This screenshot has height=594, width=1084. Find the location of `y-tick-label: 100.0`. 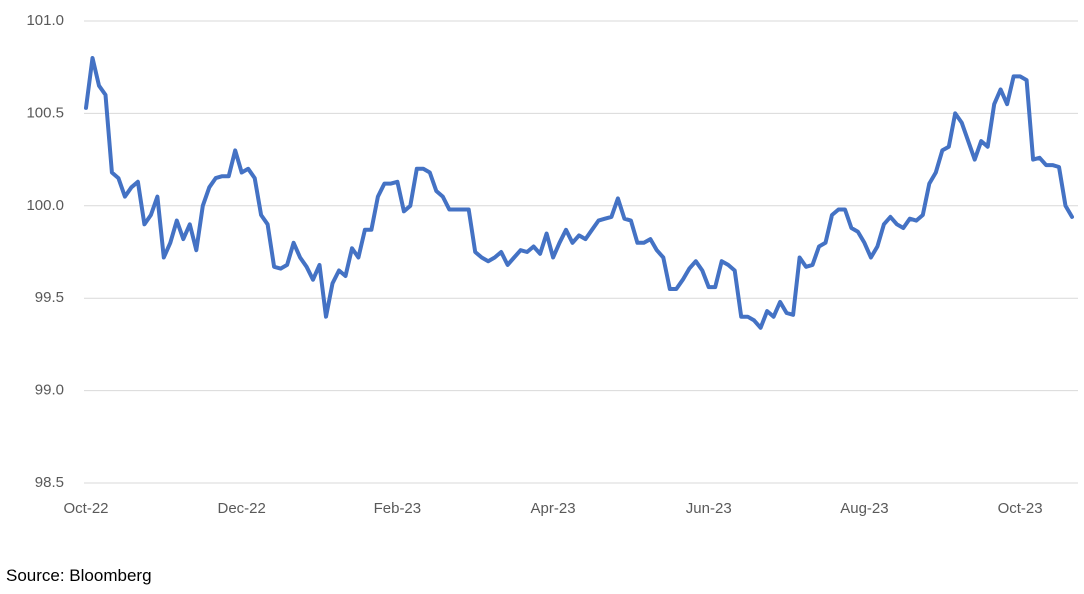

y-tick-label: 100.0 is located at coordinates (45, 205).